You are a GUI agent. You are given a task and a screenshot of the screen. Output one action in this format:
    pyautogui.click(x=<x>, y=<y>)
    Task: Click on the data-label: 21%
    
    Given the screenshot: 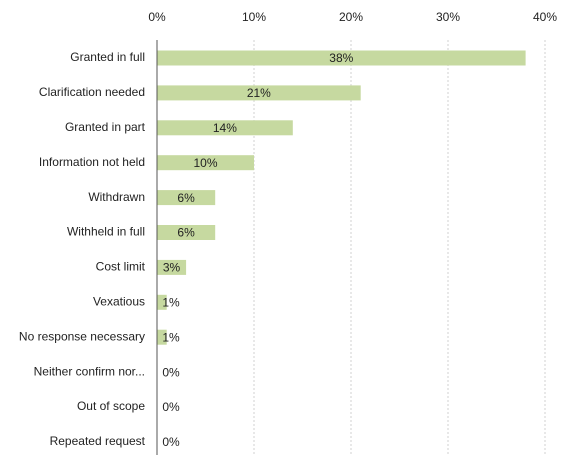 What is the action you would take?
    pyautogui.click(x=259, y=93)
    